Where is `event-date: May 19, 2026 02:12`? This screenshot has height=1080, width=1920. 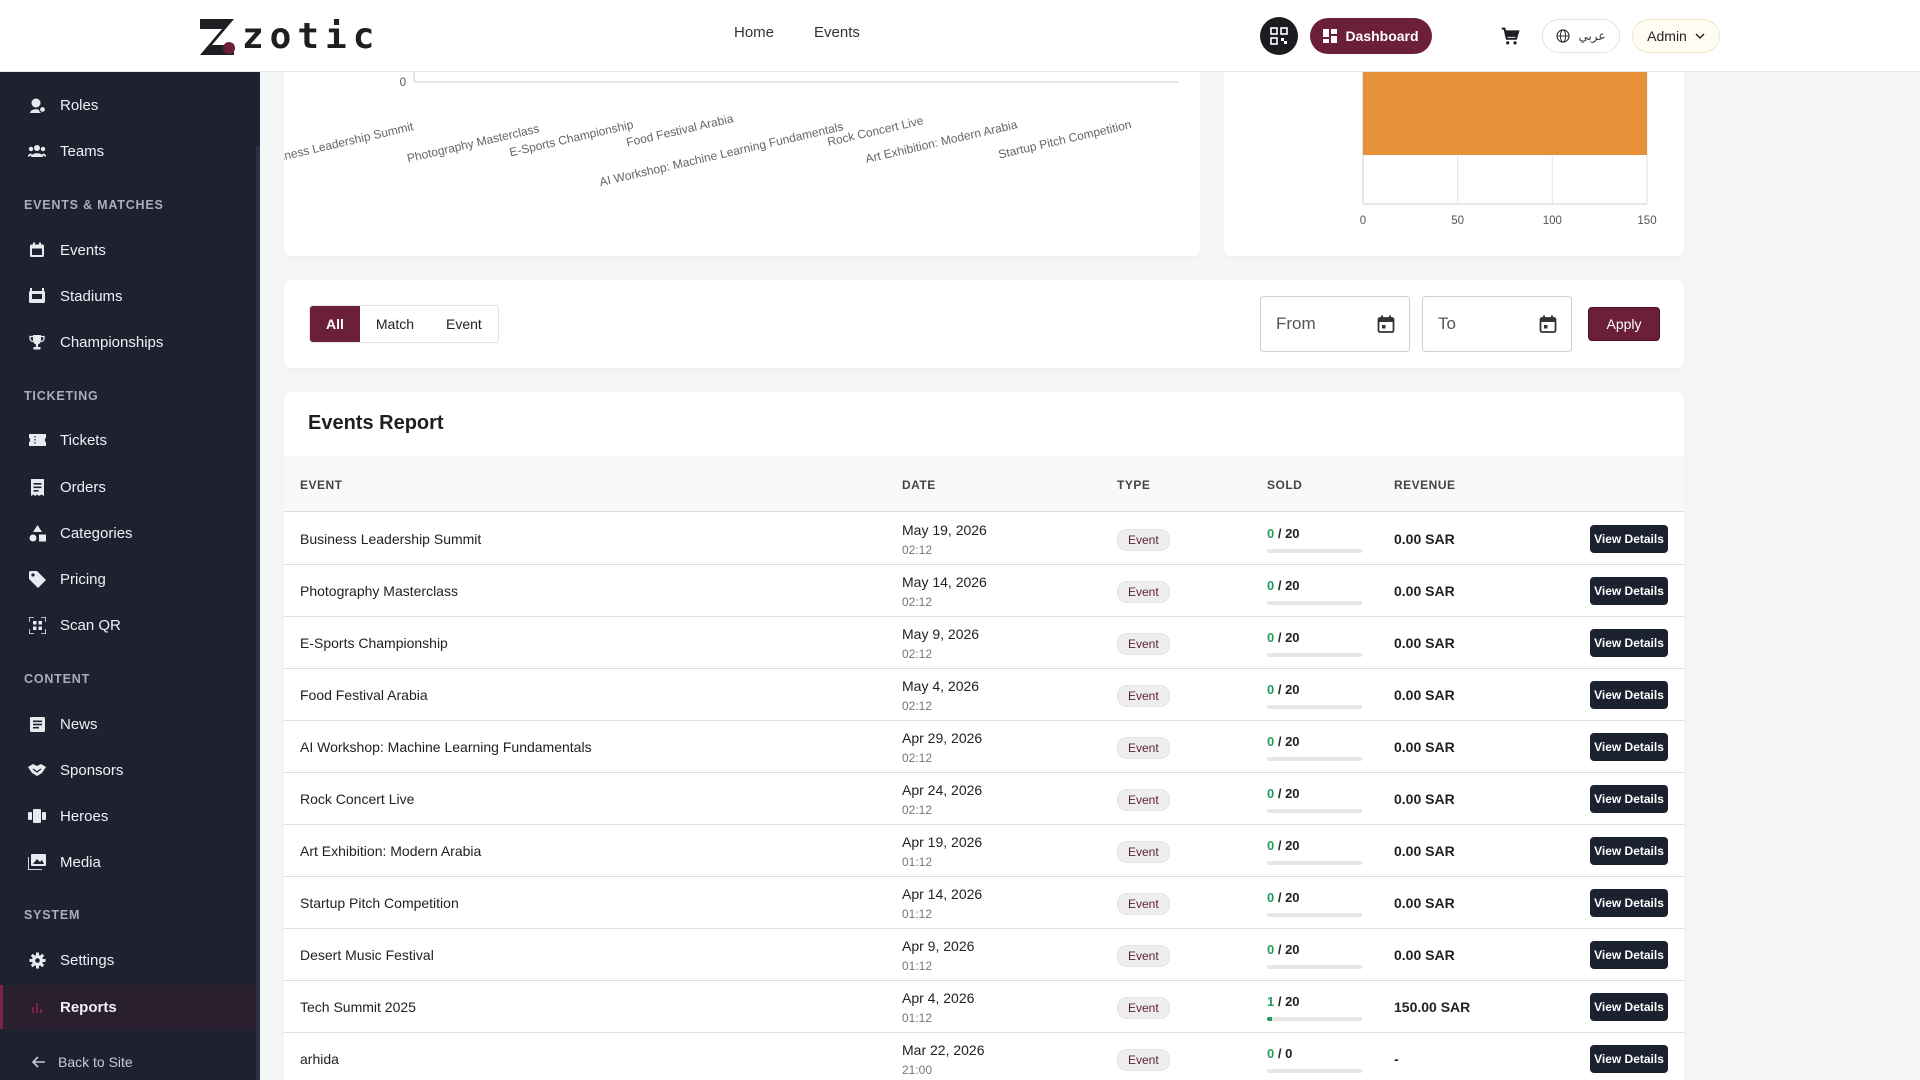
event-date: May 19, 2026 02:12 is located at coordinates (944, 540).